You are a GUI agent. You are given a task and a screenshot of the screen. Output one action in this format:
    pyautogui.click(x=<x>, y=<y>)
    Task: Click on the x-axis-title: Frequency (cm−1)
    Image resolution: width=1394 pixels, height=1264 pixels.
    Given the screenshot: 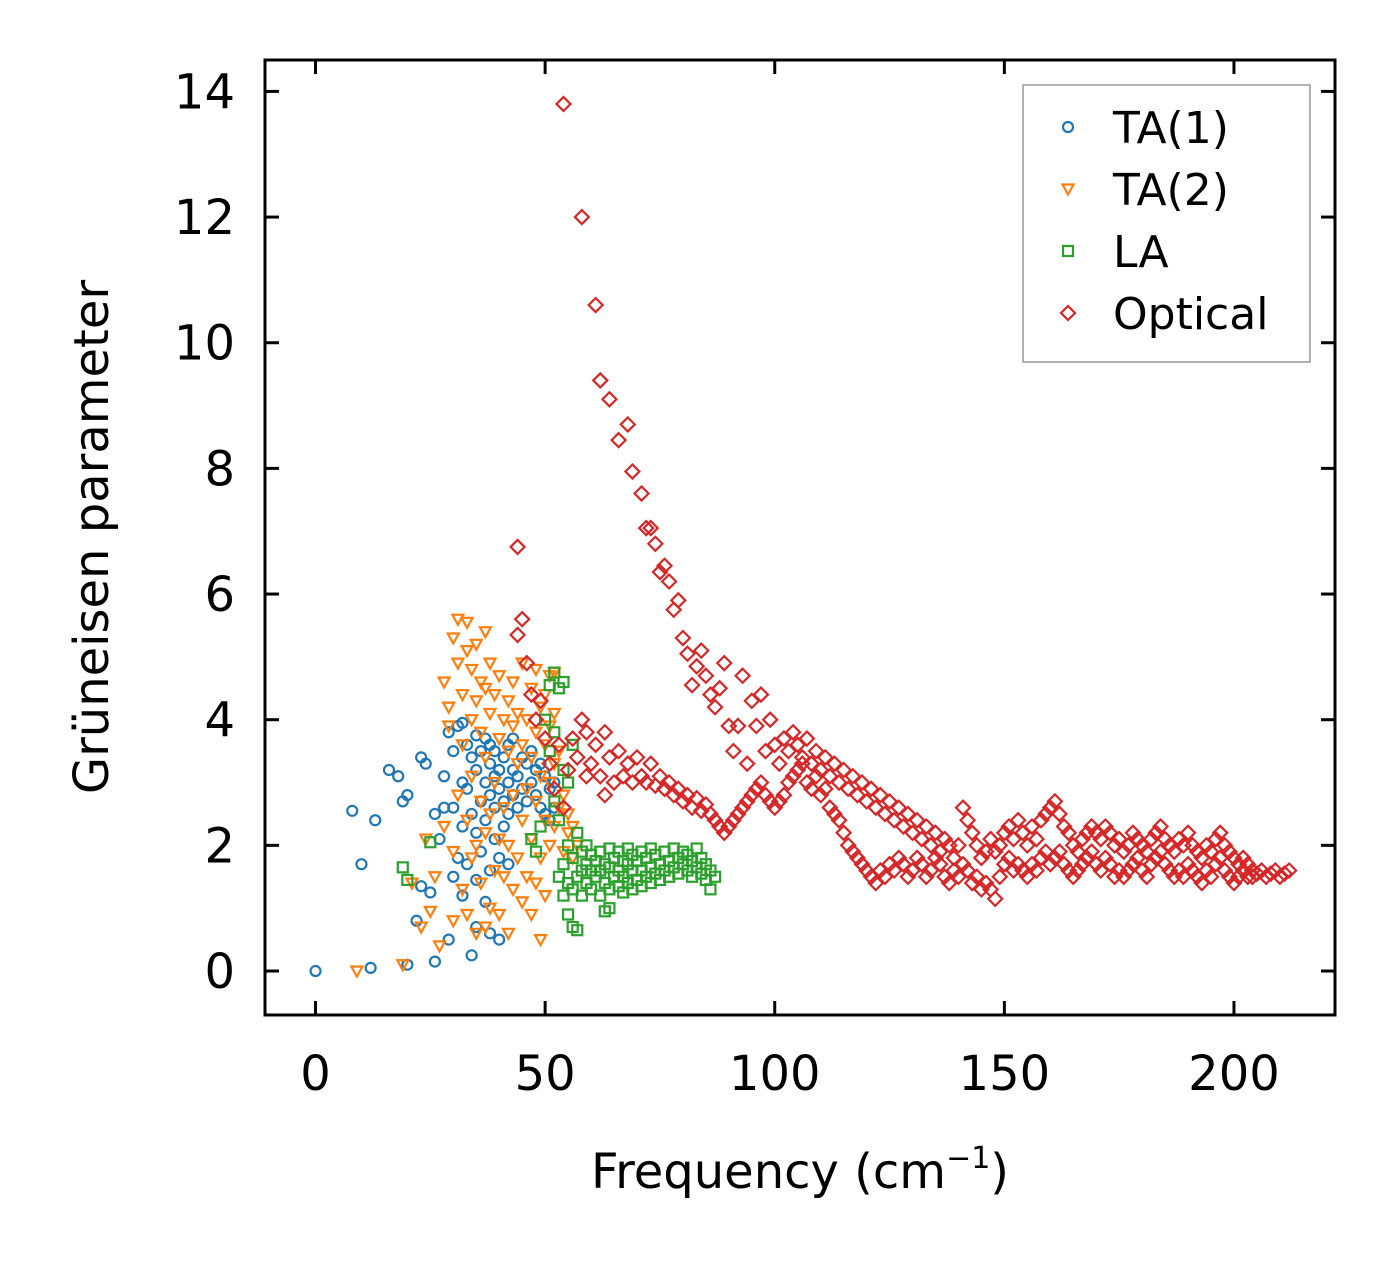 What is the action you would take?
    pyautogui.click(x=800, y=1170)
    